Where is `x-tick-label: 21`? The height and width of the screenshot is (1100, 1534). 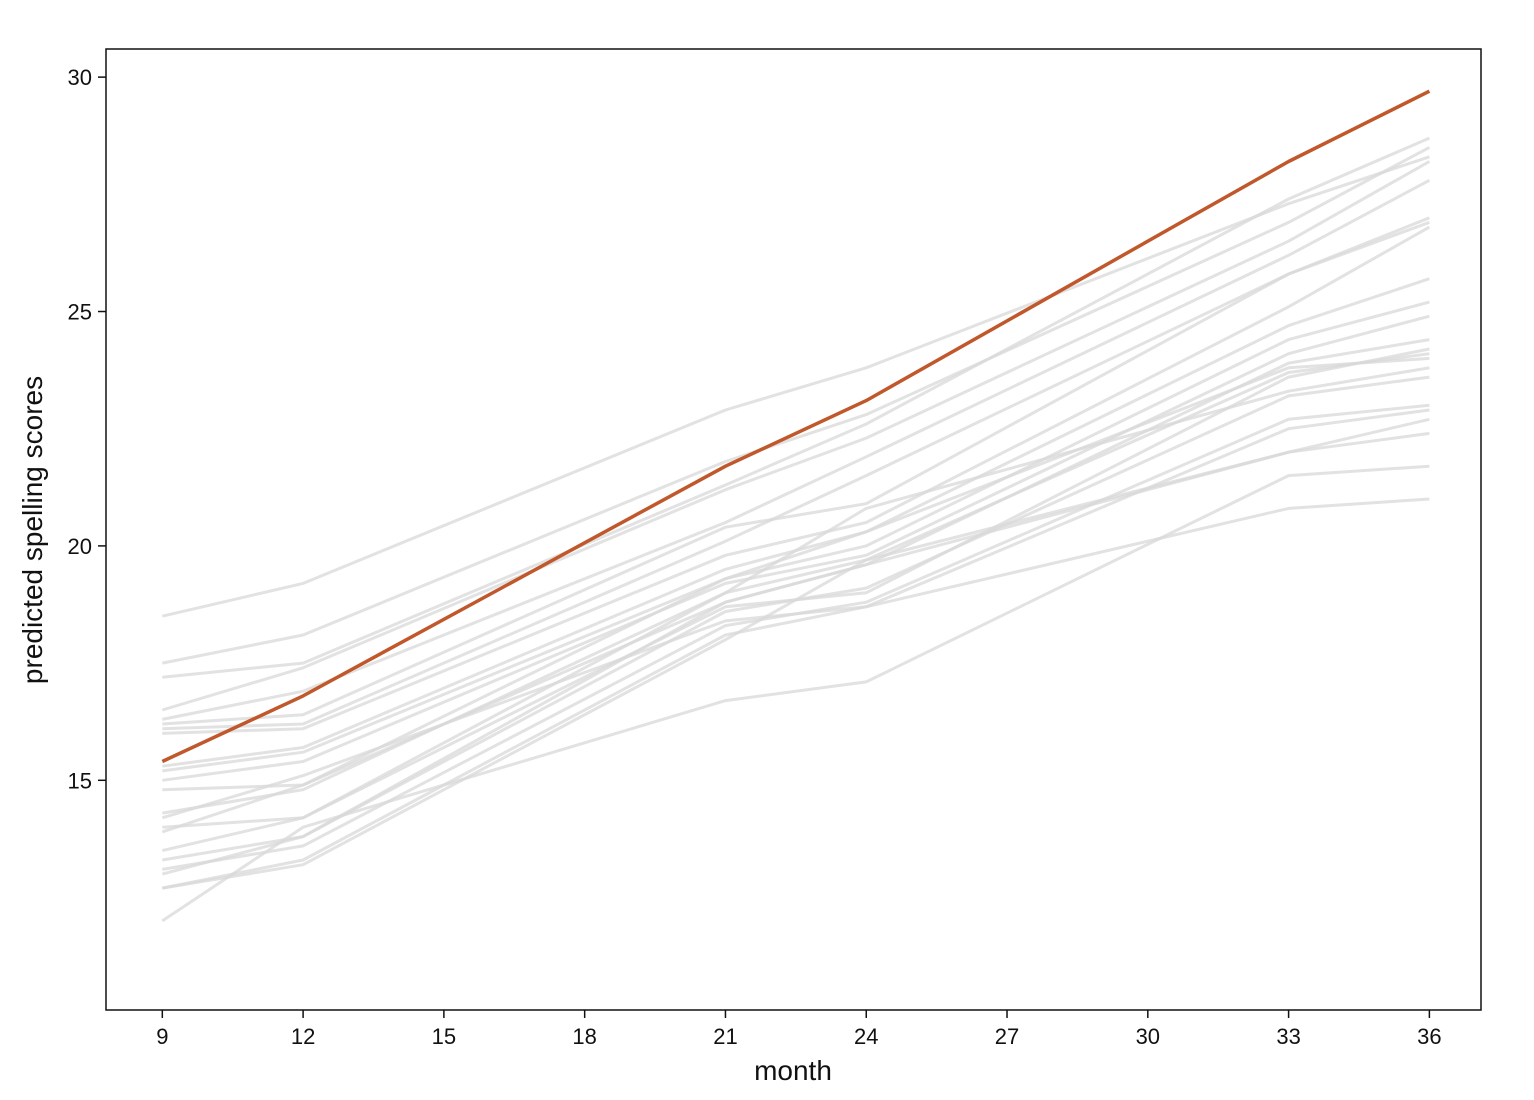
x-tick-label: 21 is located at coordinates (725, 1036).